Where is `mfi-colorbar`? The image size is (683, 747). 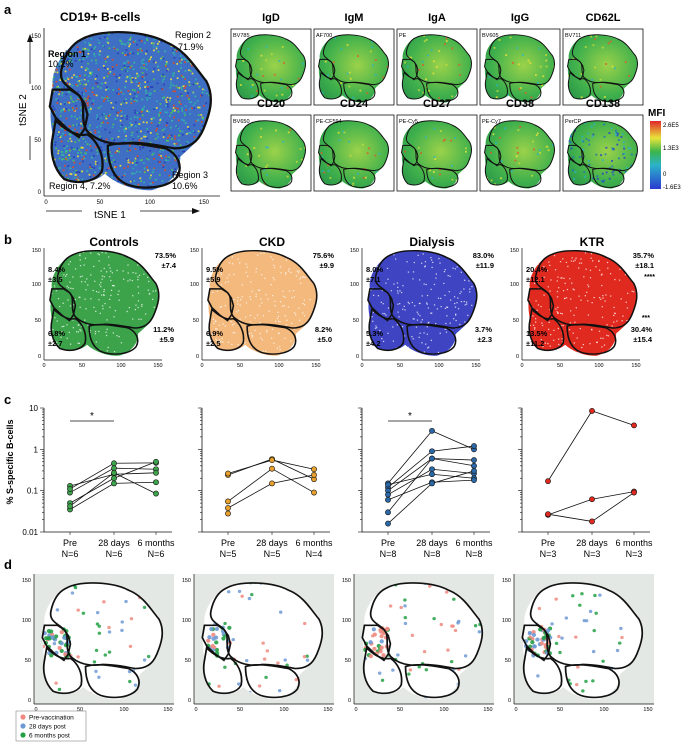
mfi-colorbar is located at coordinates (655, 155).